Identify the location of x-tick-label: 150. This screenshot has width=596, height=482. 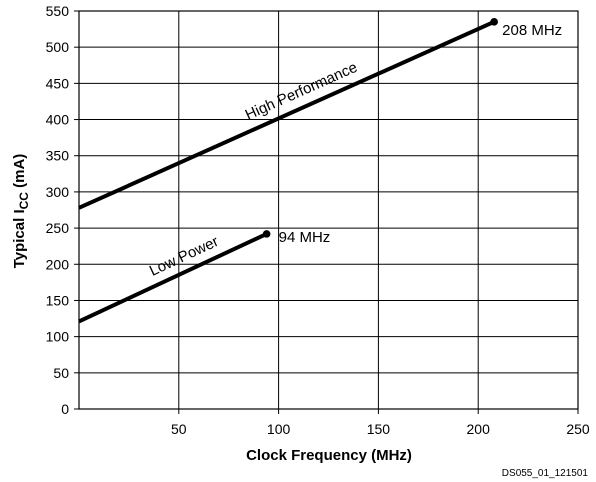
(379, 429).